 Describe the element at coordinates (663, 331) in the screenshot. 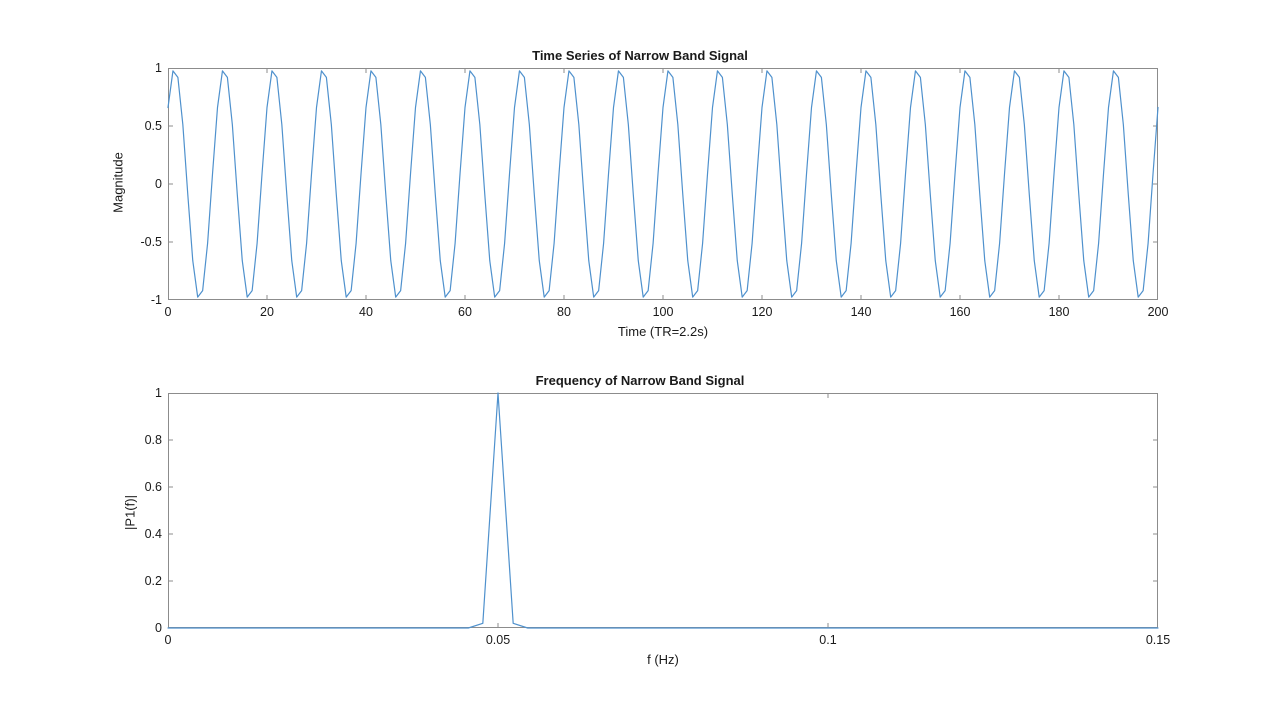

I see `time-series-xlabel: Time (TR=2.2s)` at that location.